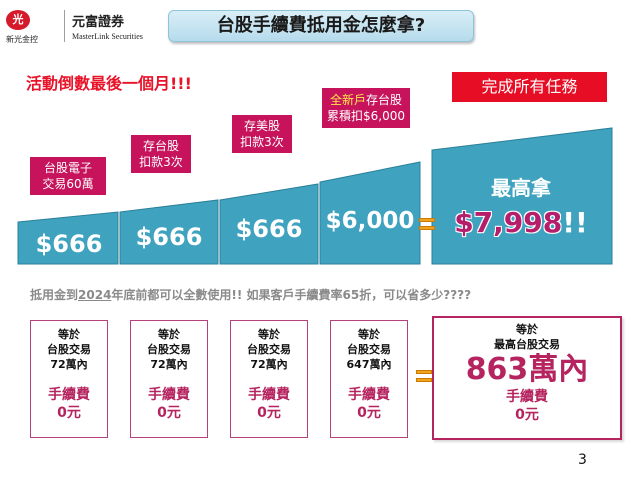 The image size is (640, 480). What do you see at coordinates (527, 369) in the screenshot?
I see `max-box-amount: 863萬內` at bounding box center [527, 369].